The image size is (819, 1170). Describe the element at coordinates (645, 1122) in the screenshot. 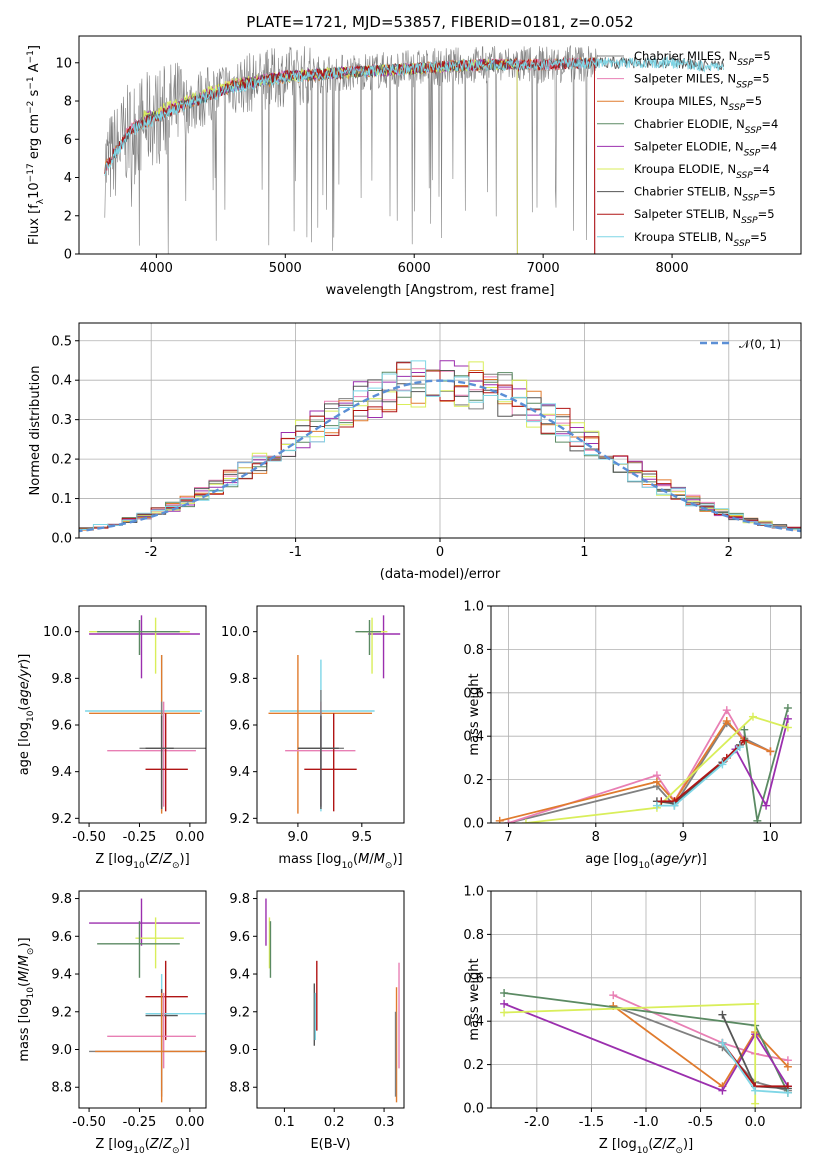

I see `x-tick-label: -1.0` at that location.